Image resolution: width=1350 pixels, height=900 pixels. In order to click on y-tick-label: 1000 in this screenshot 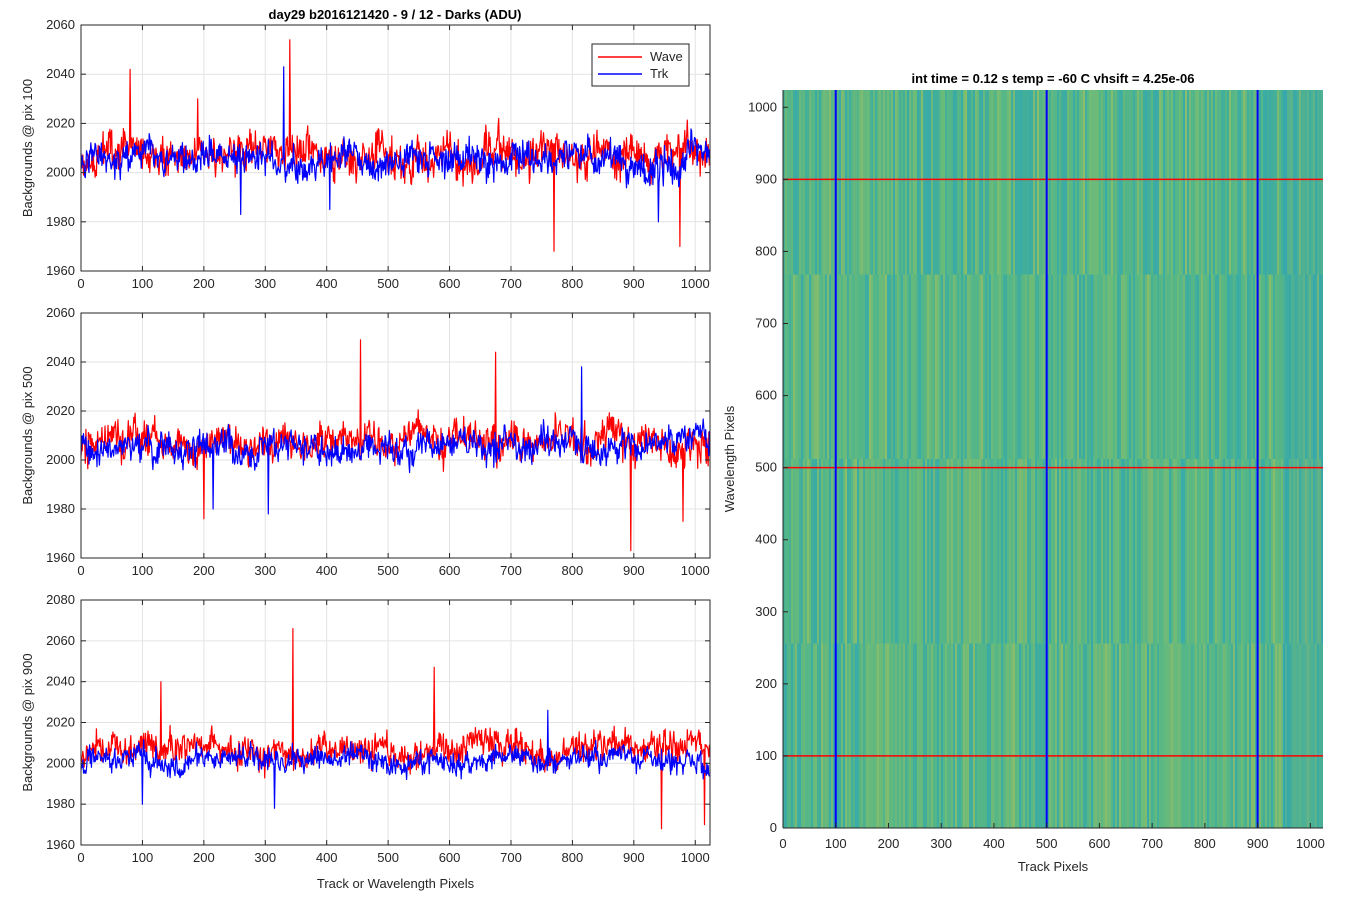, I will do `click(762, 106)`.